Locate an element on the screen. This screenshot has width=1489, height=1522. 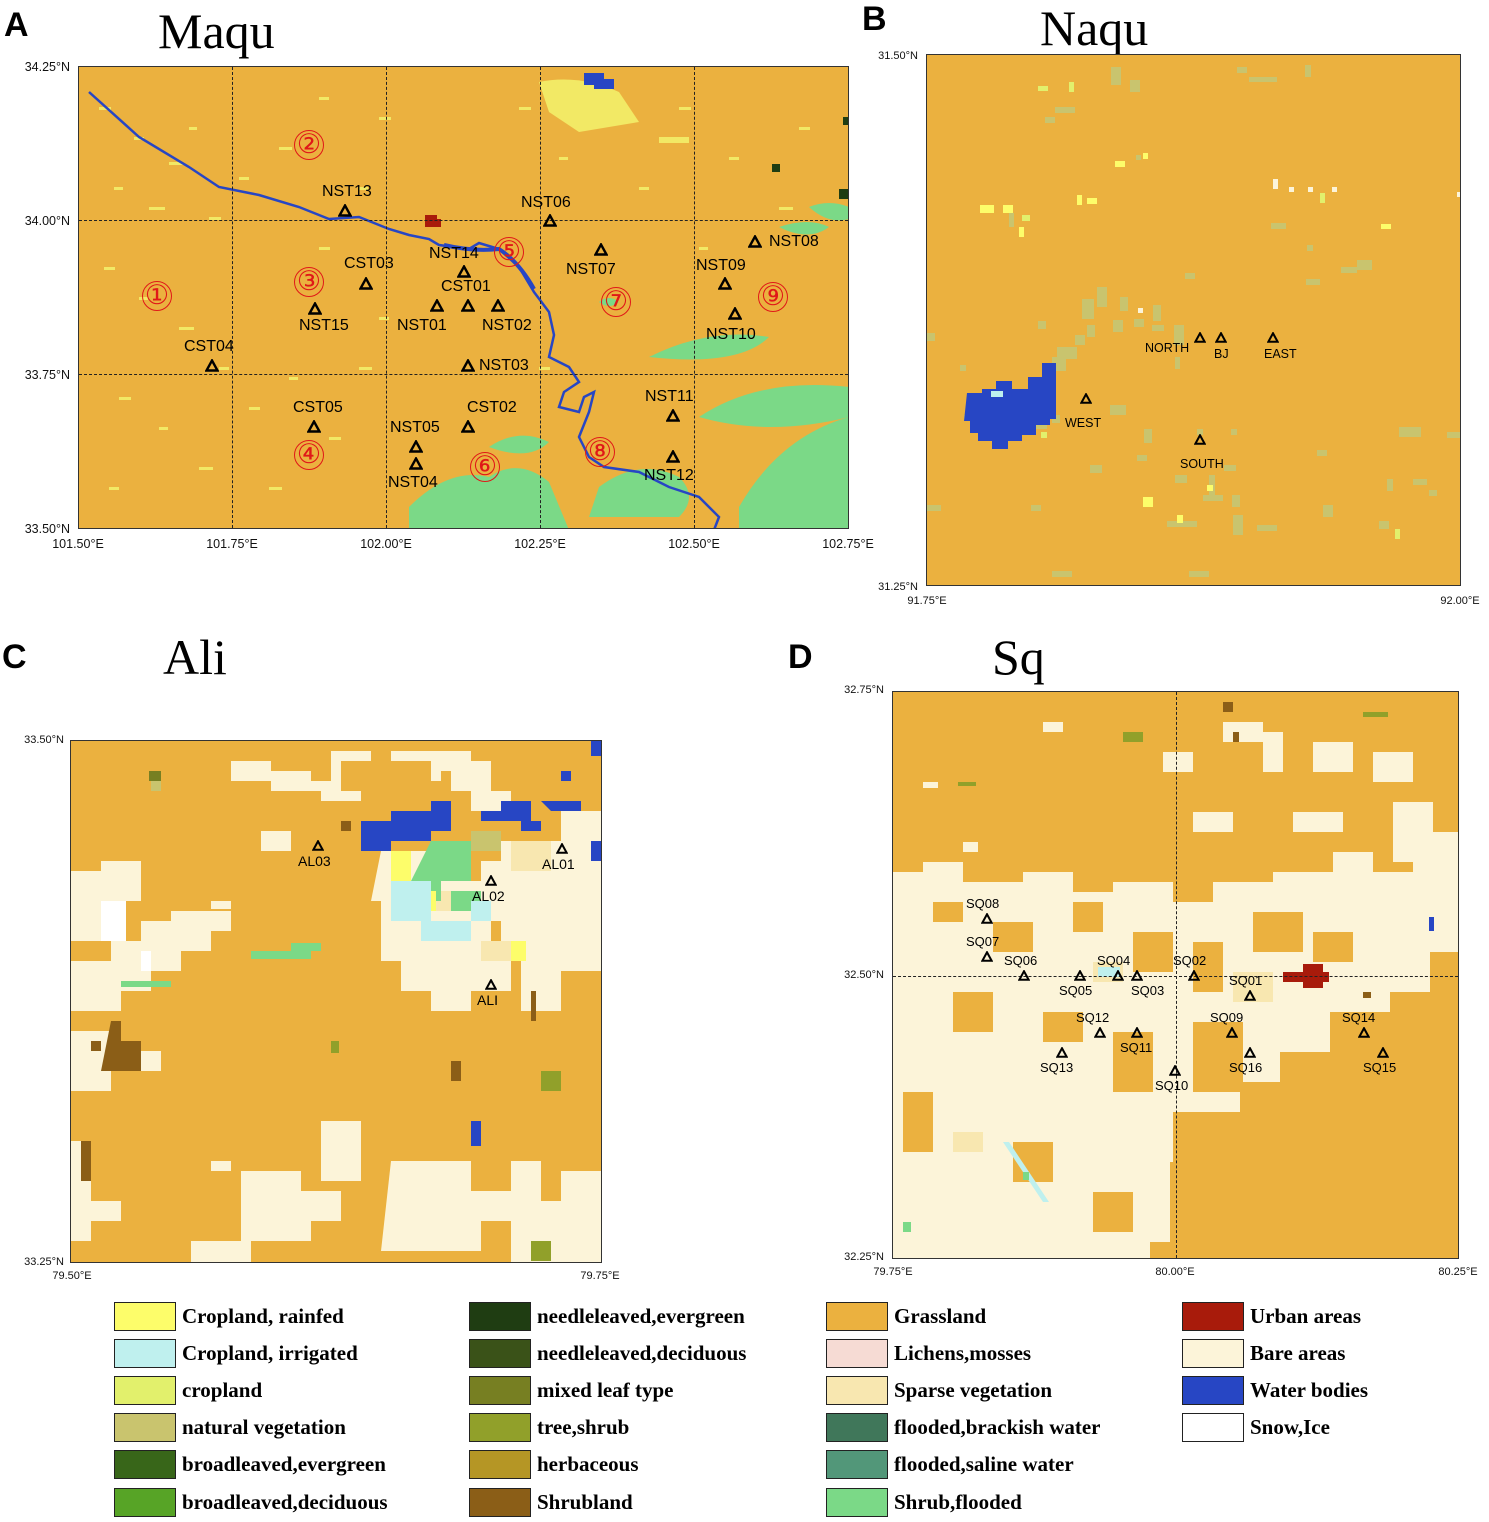
naqu-map is located at coordinates (1193, 320).